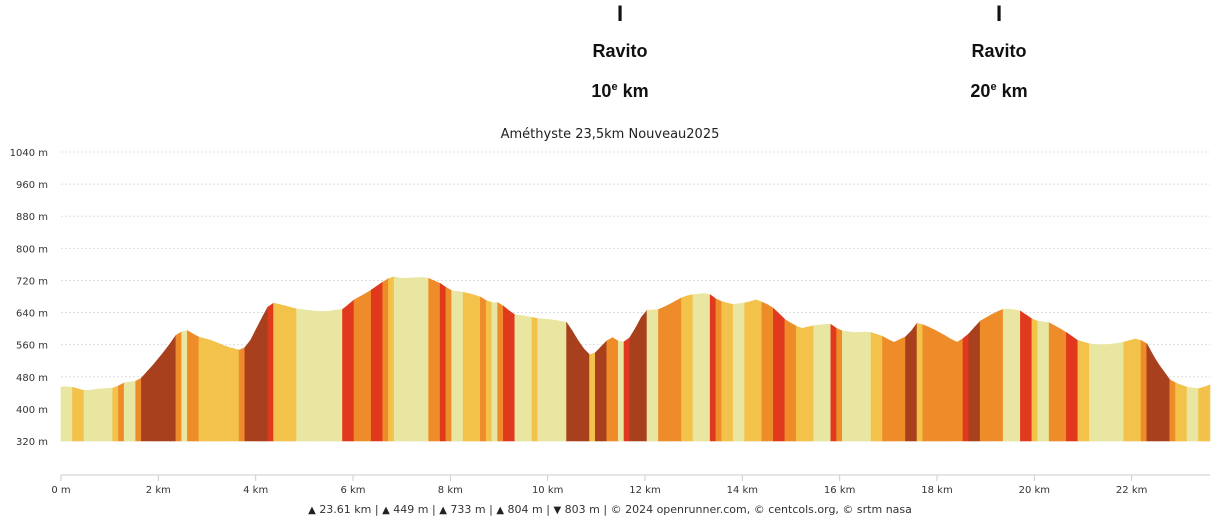 The height and width of the screenshot is (526, 1220). I want to click on x-tick-label: 14 km, so click(742, 490).